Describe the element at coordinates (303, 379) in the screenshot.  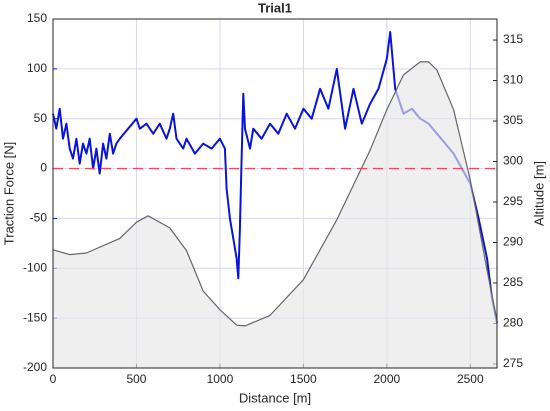
I see `x-tick-label: 1500` at that location.